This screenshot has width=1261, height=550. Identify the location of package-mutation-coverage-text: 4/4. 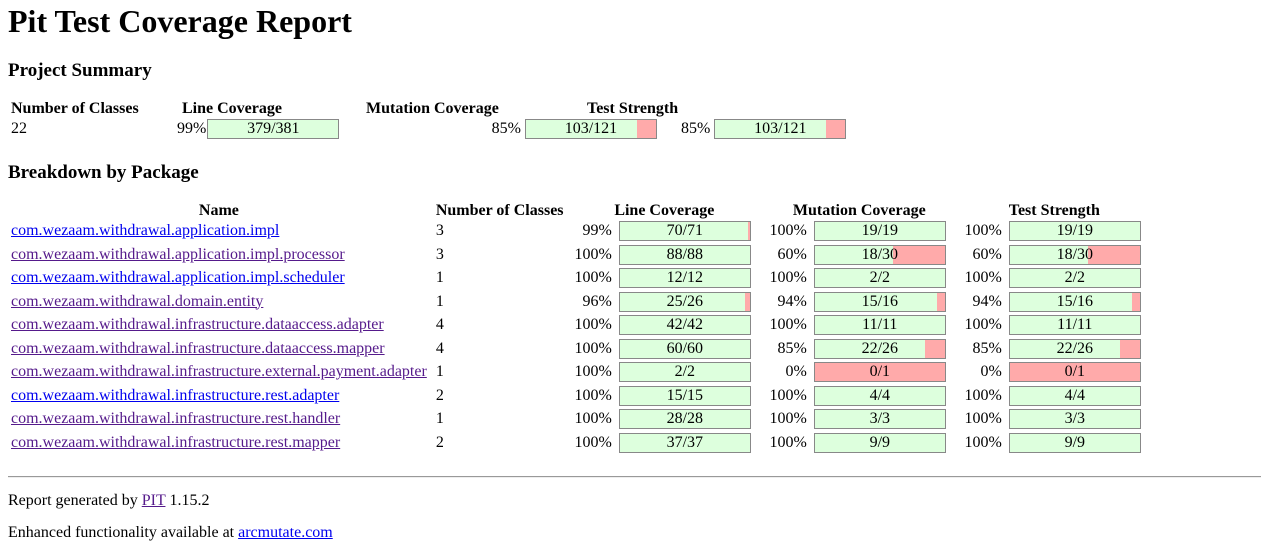
(880, 395).